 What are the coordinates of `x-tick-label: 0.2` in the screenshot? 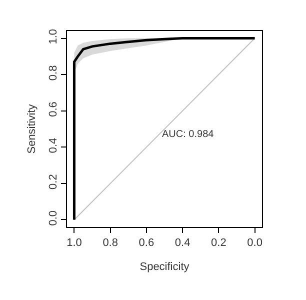 It's located at (218, 243).